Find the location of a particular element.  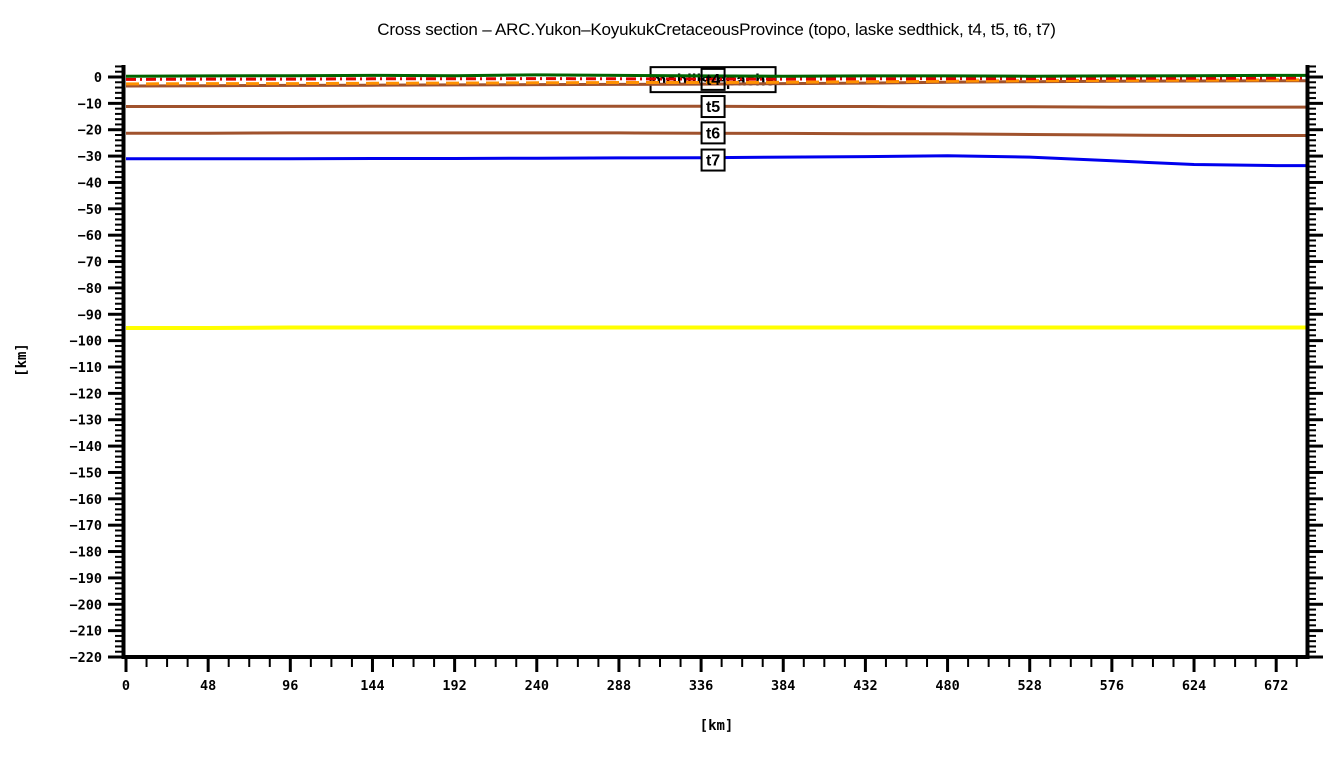

series-base-yellow-line is located at coordinates (716, 327).